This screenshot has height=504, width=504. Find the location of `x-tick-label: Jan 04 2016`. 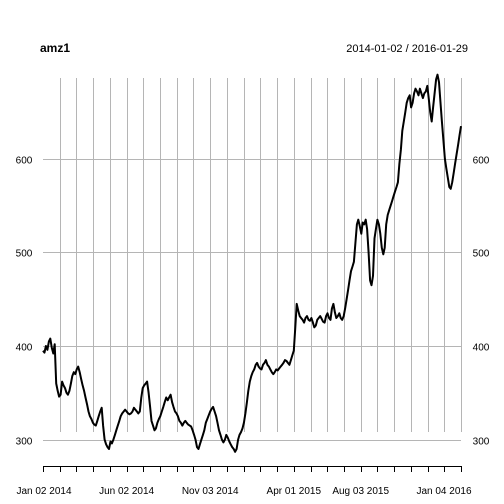

x-tick-label: Jan 04 2016 is located at coordinates (443, 491).